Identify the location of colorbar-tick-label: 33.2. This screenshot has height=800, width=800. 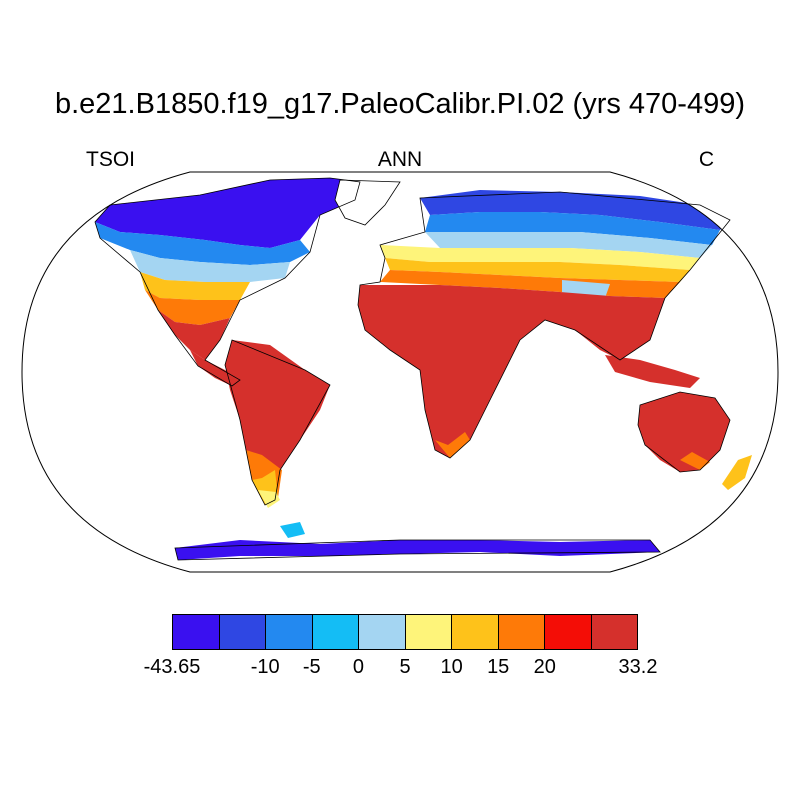
(638, 667).